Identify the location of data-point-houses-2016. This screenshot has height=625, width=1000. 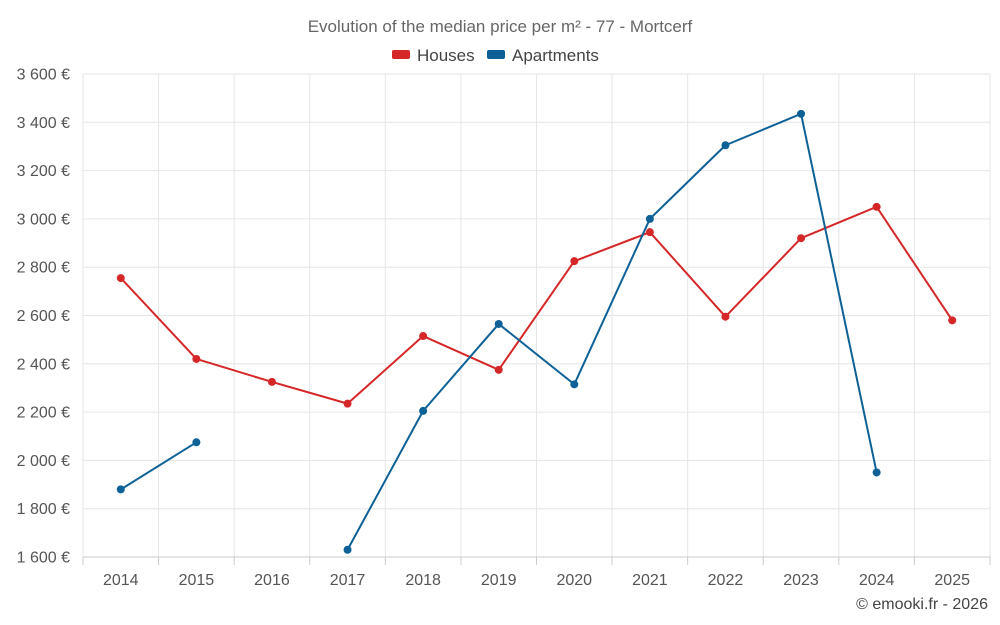
(271, 381).